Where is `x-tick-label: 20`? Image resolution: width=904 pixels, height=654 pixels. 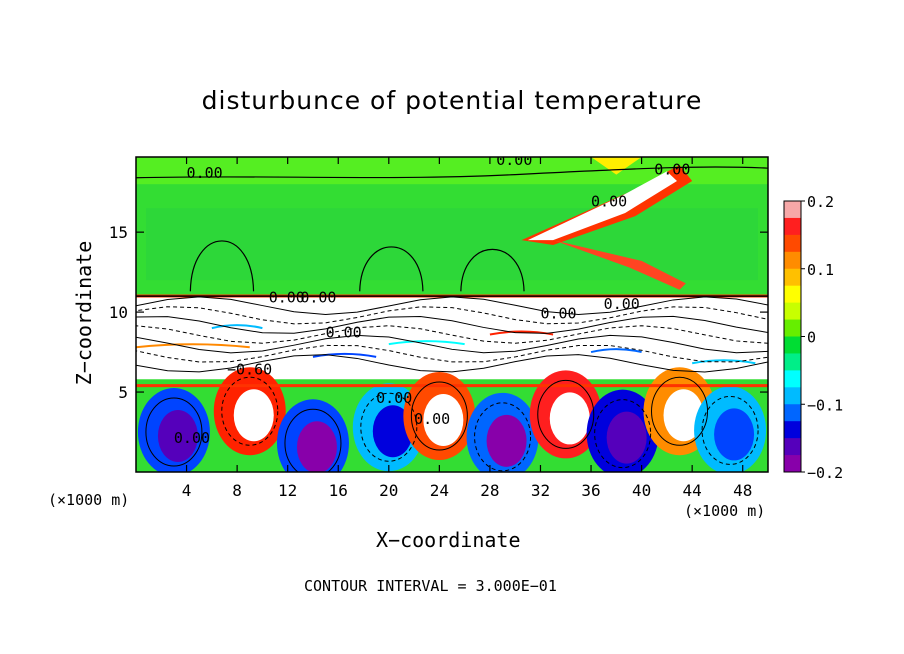 x-tick-label: 20 is located at coordinates (388, 490).